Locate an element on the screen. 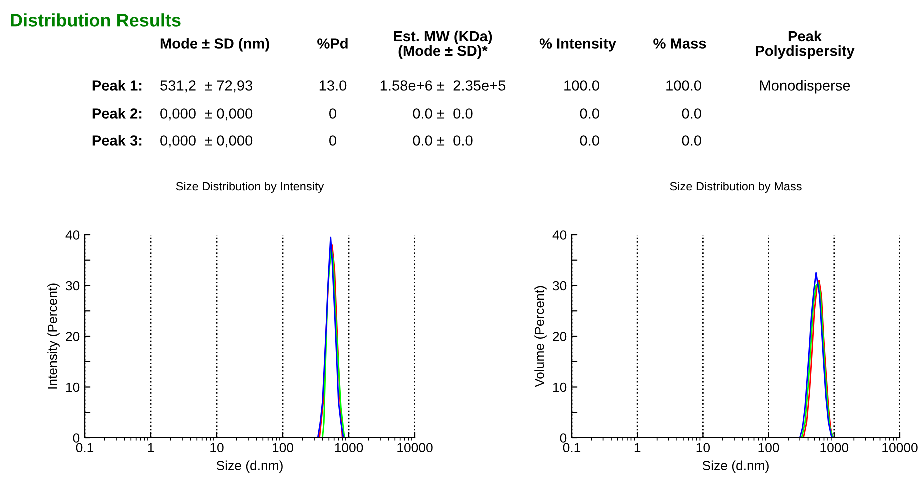 Image resolution: width=921 pixels, height=493 pixels. category-label: Mode ± SD (nm) is located at coordinates (215, 45).